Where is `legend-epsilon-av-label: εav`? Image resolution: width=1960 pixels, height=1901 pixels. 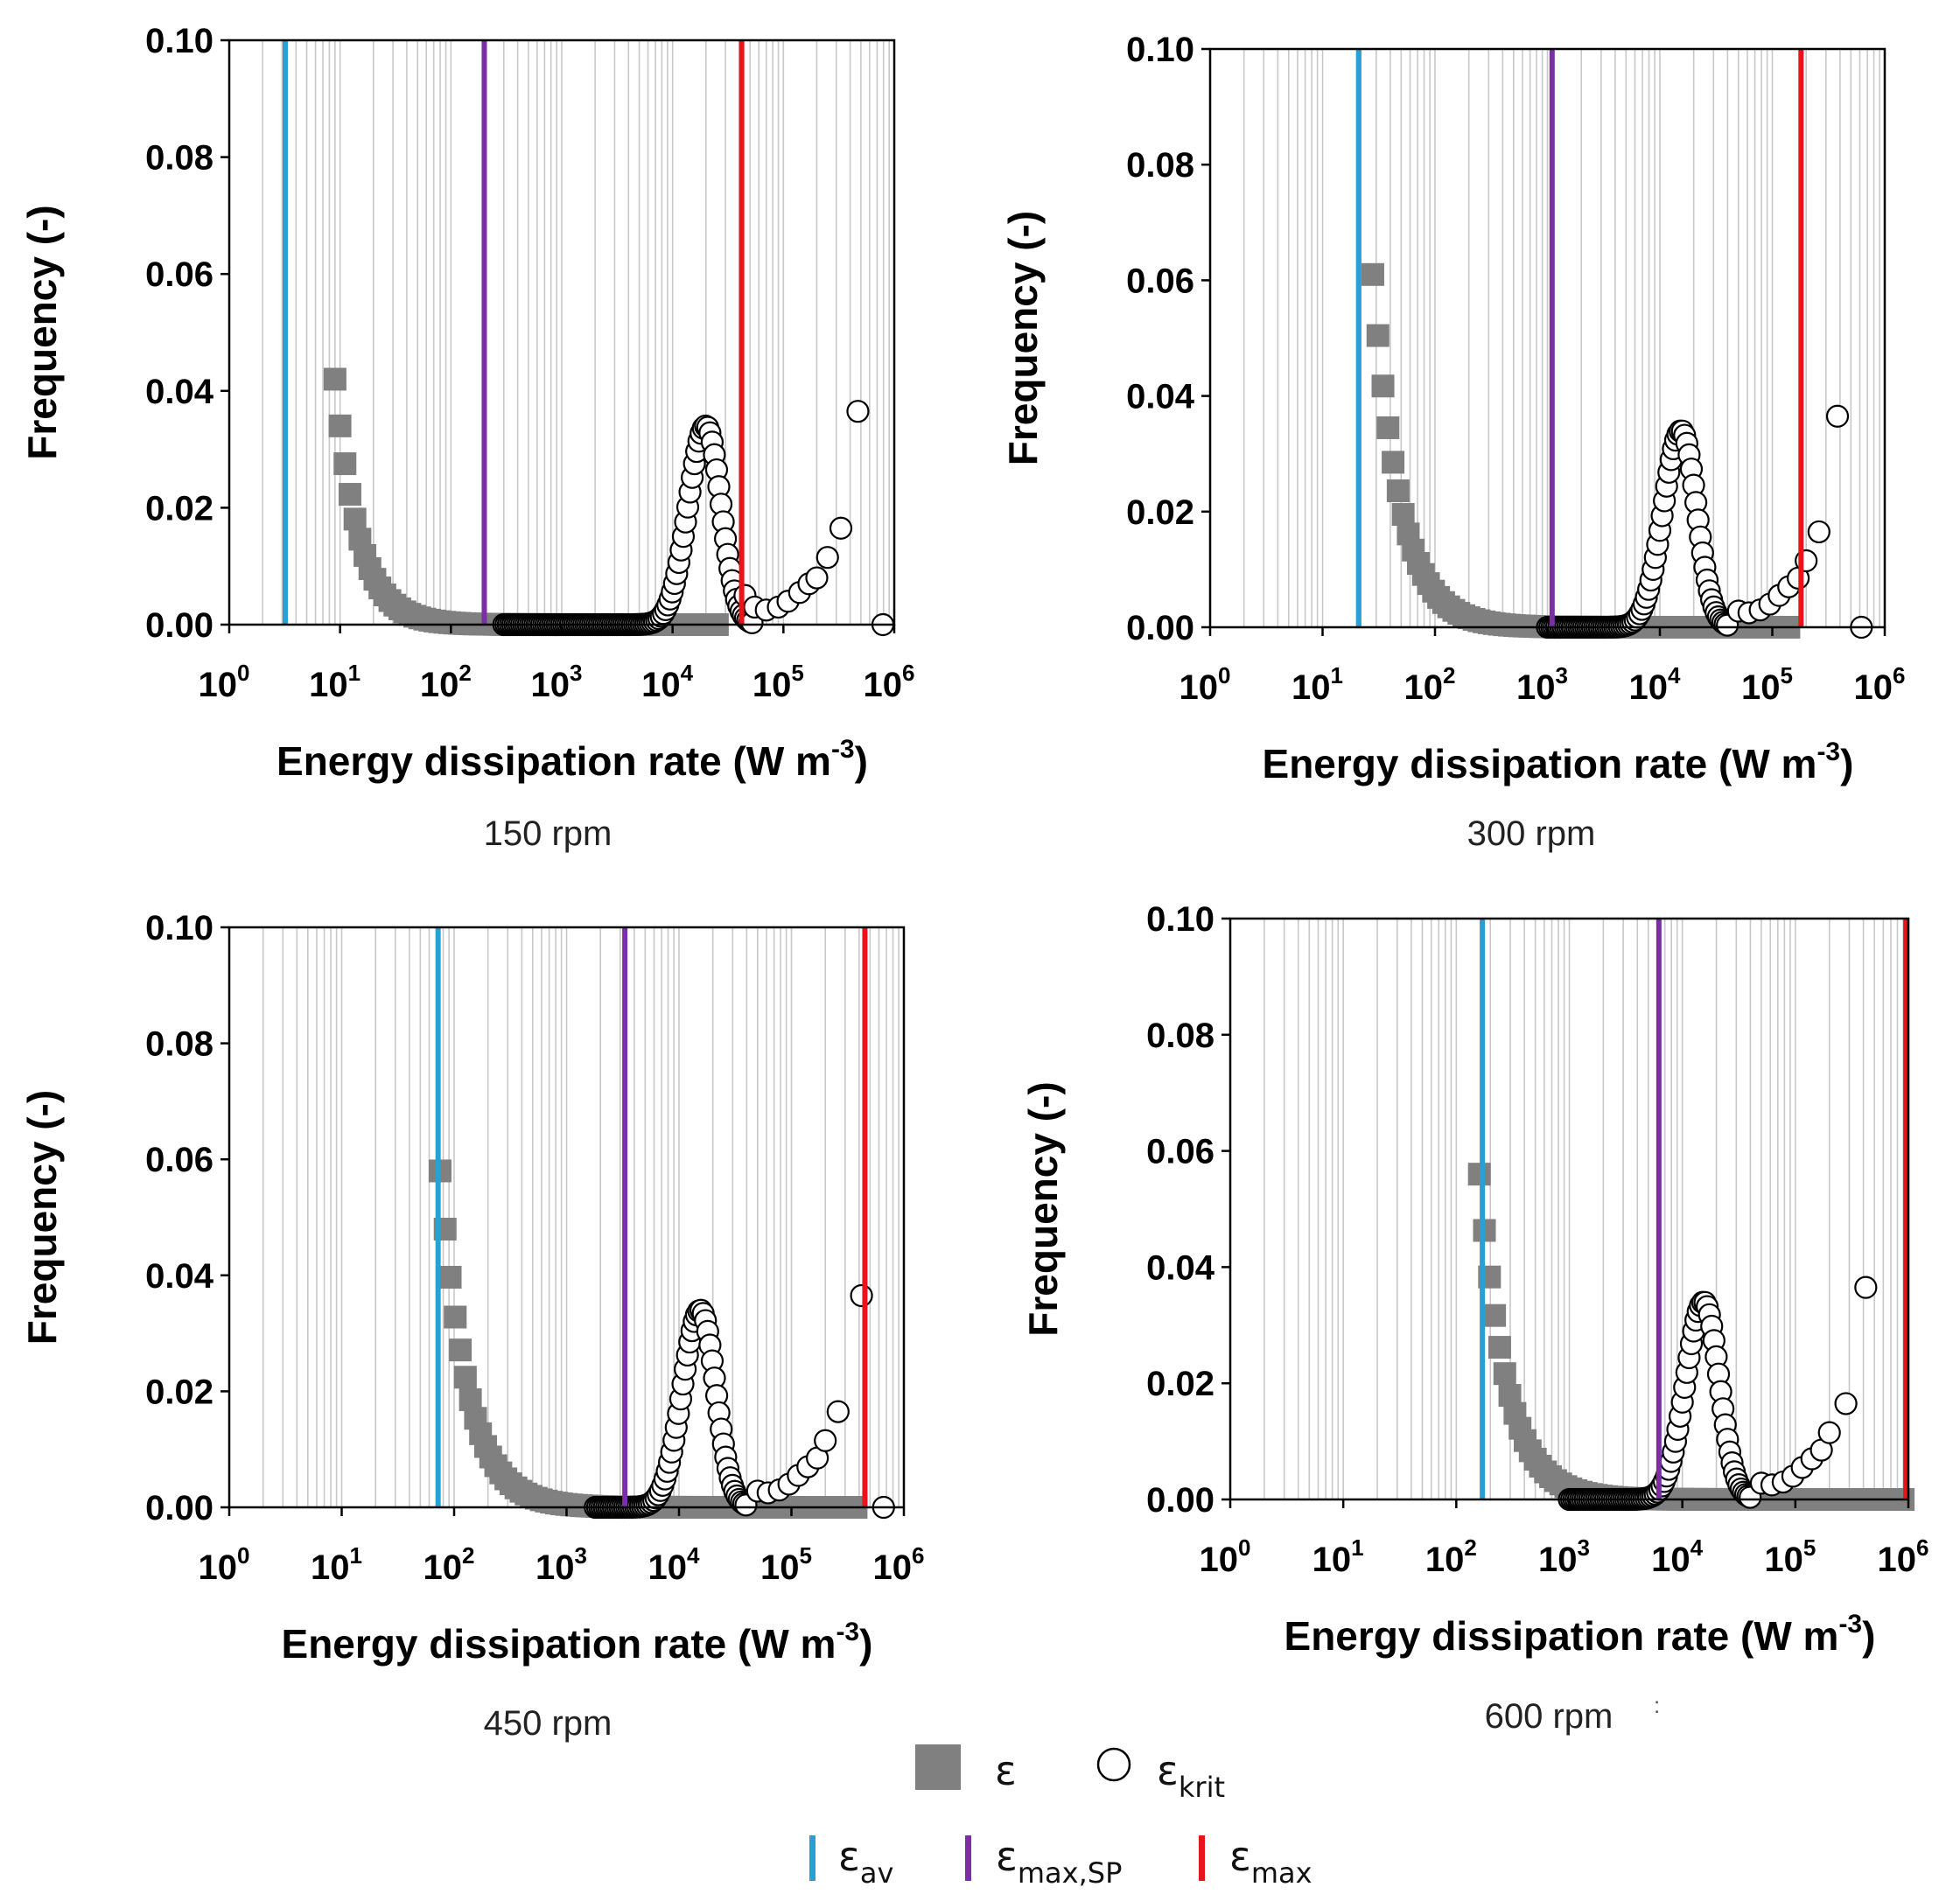 legend-epsilon-av-label: εav is located at coordinates (865, 1861).